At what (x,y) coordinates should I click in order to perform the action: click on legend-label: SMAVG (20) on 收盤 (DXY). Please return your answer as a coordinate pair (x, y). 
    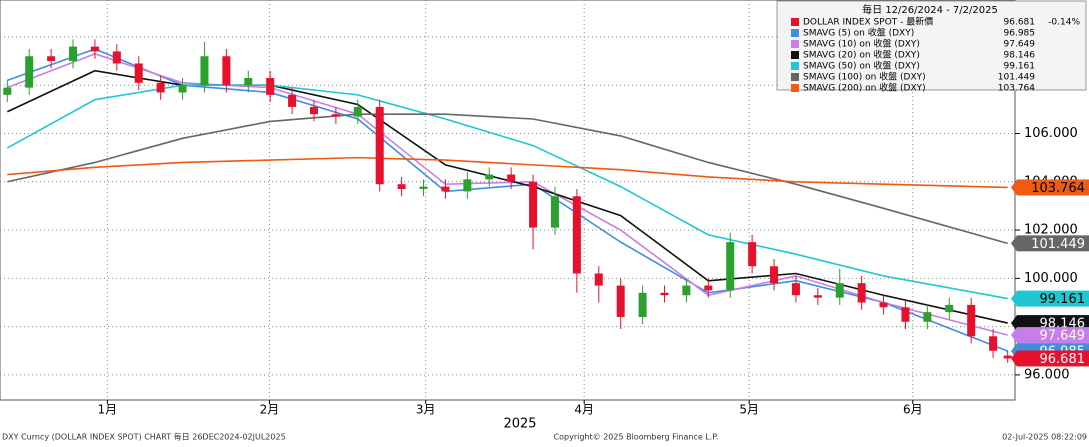
    Looking at the image, I should click on (861, 55).